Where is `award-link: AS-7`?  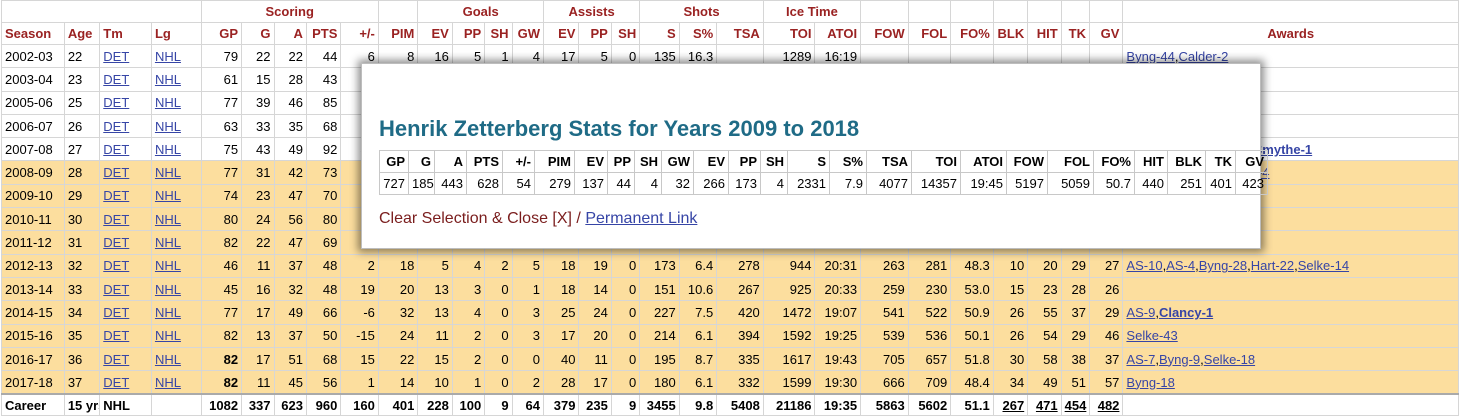 award-link: AS-7 is located at coordinates (1141, 359).